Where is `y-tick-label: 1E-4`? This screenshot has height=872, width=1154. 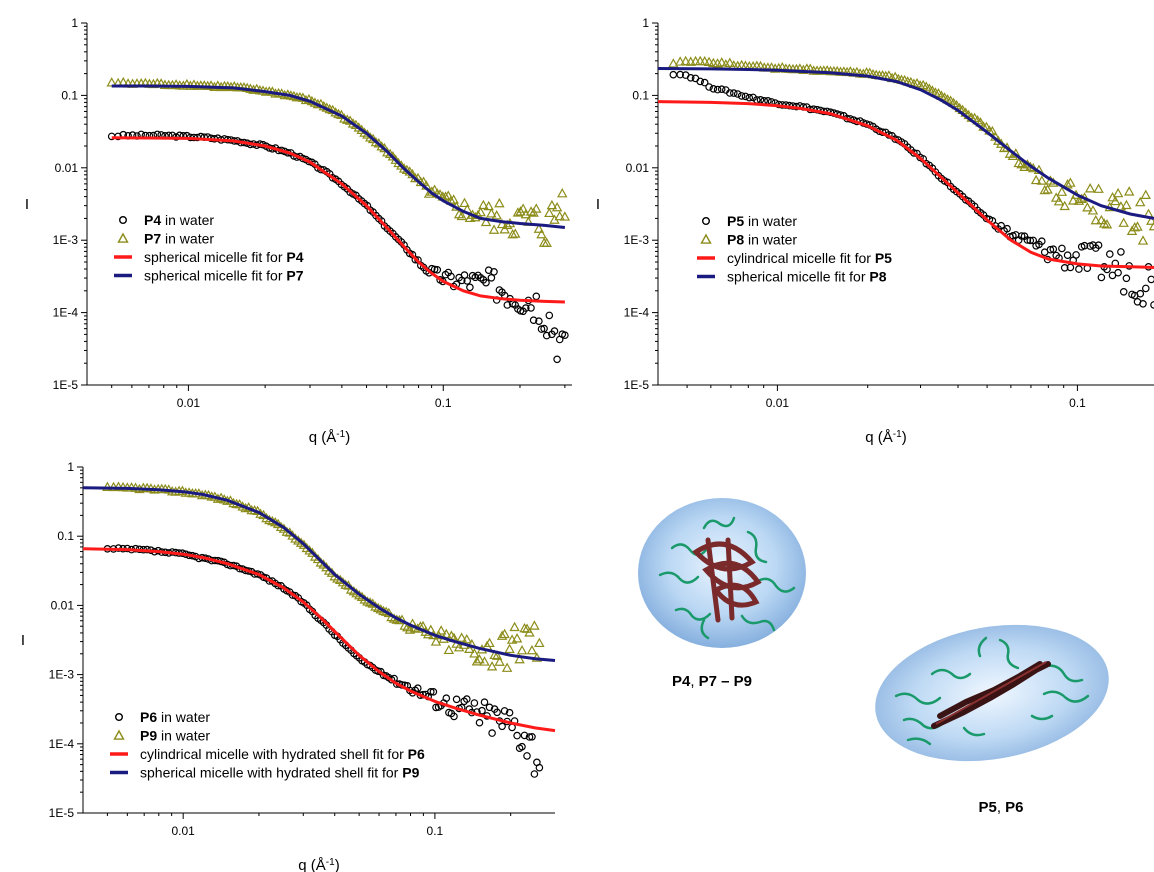 y-tick-label: 1E-4 is located at coordinates (66, 313).